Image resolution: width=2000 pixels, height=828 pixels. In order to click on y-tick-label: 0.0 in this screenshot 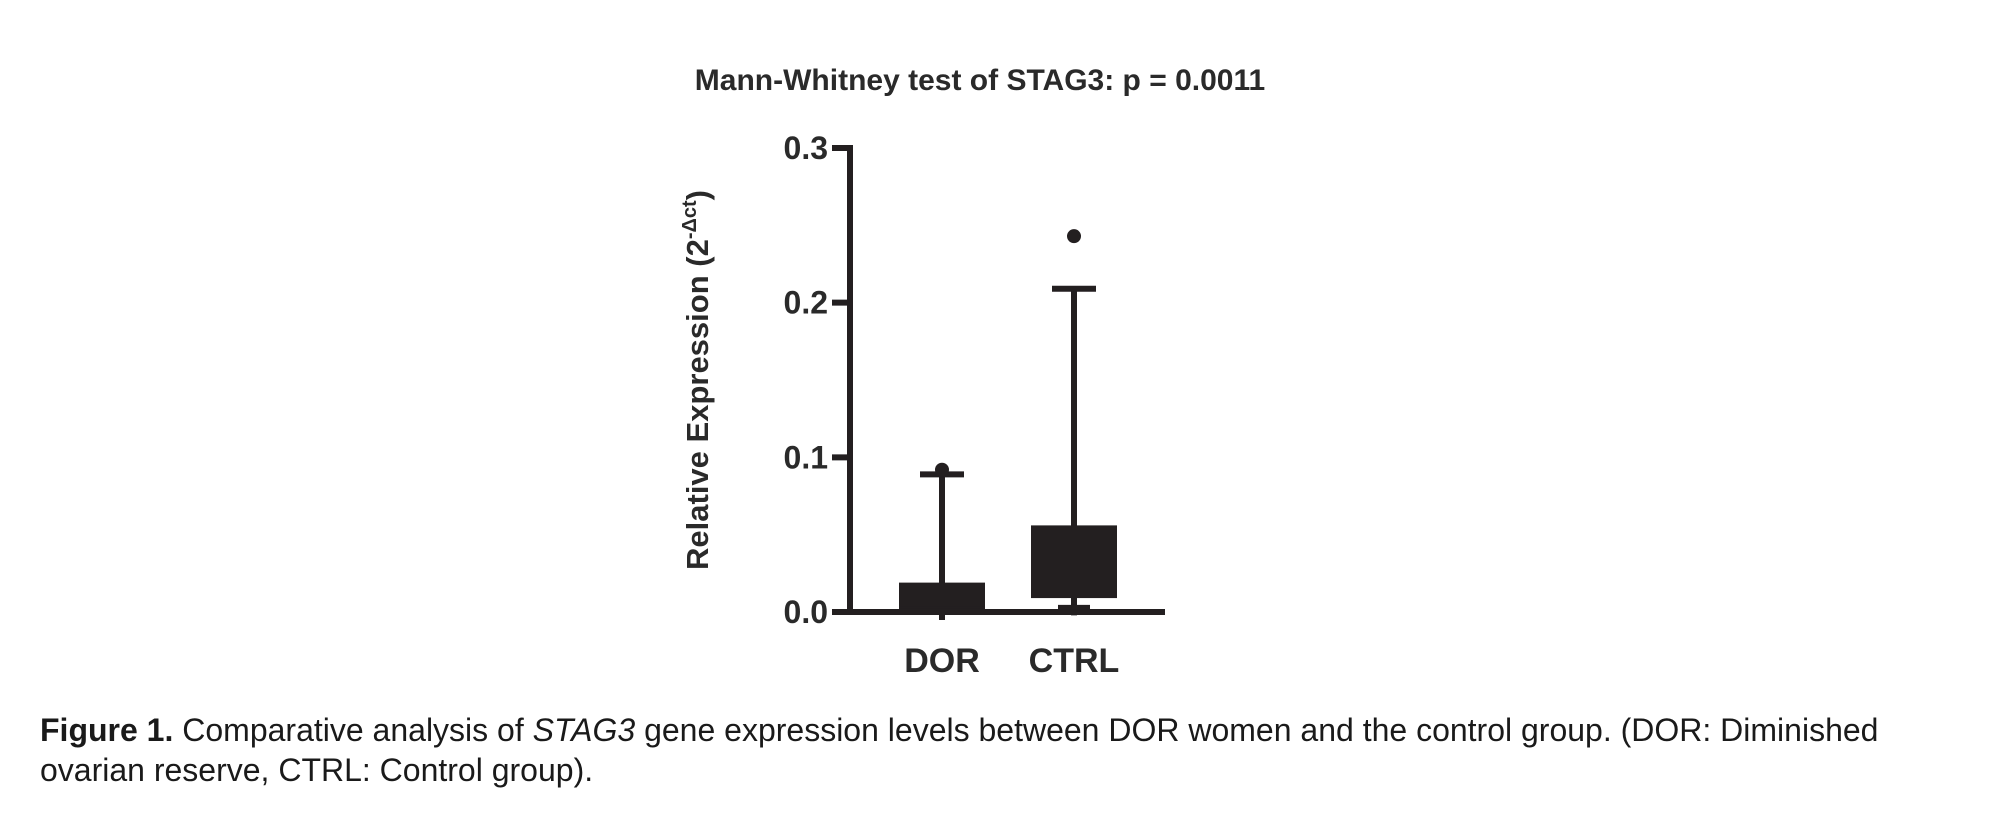, I will do `click(806, 612)`.